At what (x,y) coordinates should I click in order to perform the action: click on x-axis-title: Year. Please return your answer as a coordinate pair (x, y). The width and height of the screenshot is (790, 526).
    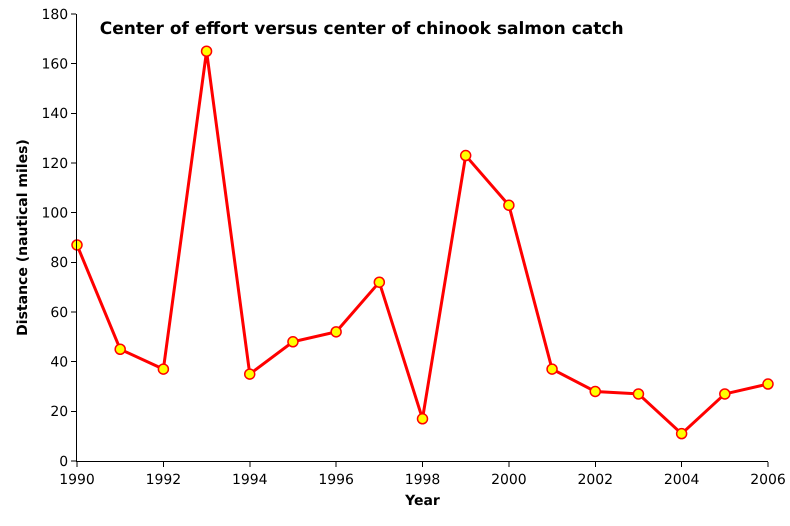
    Looking at the image, I should click on (422, 501).